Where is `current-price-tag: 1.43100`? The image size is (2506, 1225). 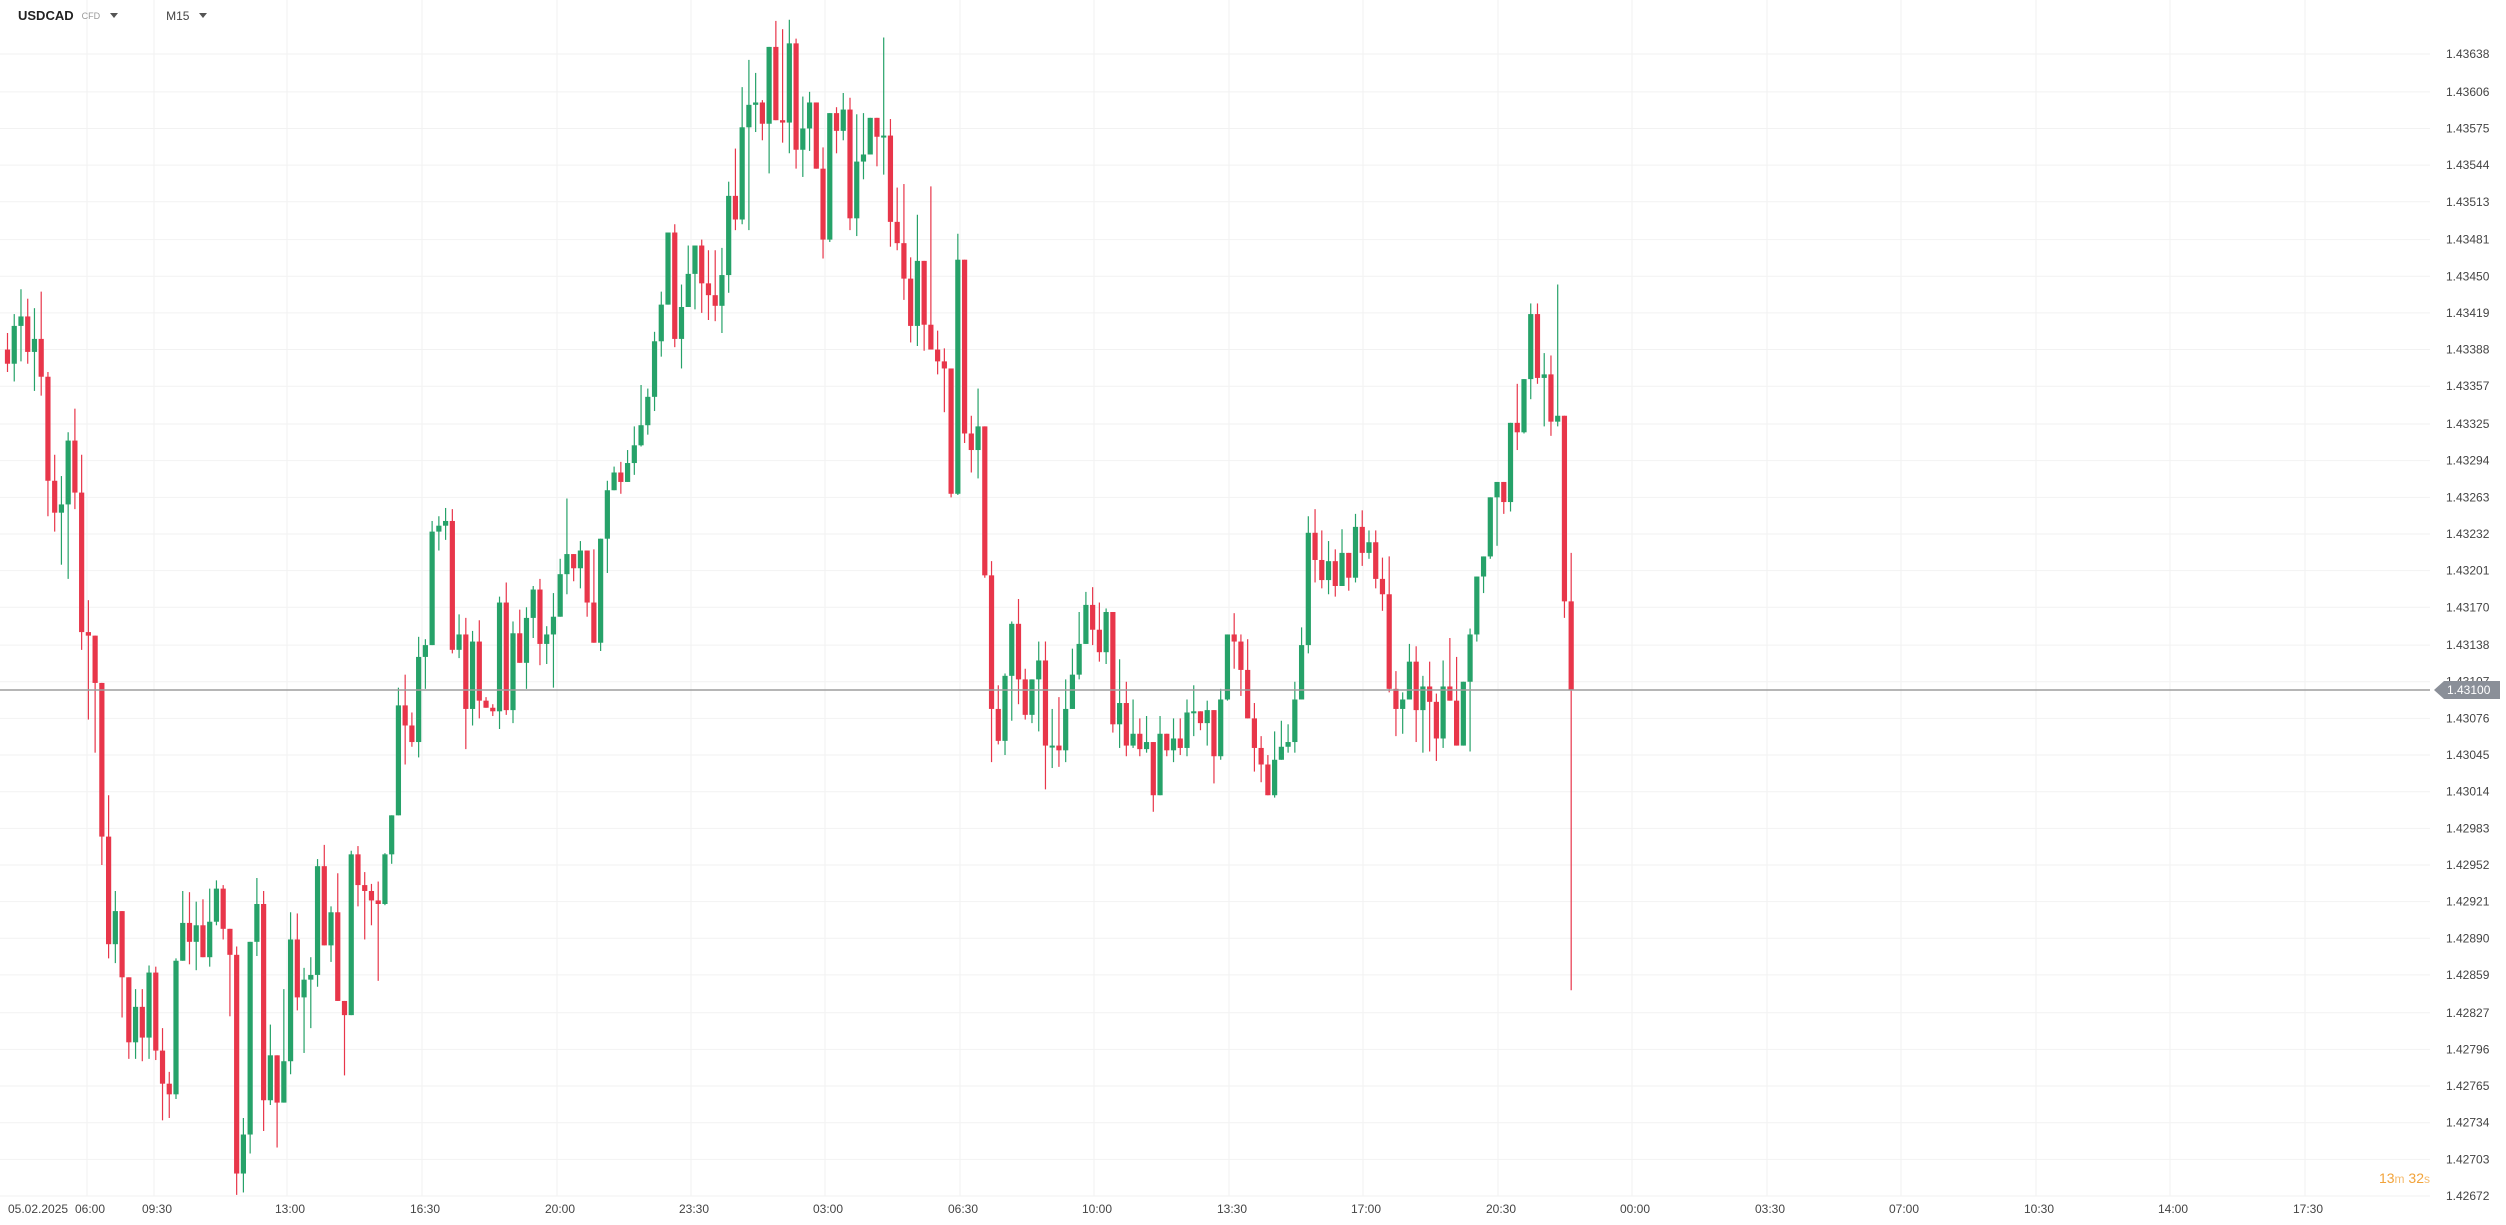
current-price-tag: 1.43100 is located at coordinates (2467, 690).